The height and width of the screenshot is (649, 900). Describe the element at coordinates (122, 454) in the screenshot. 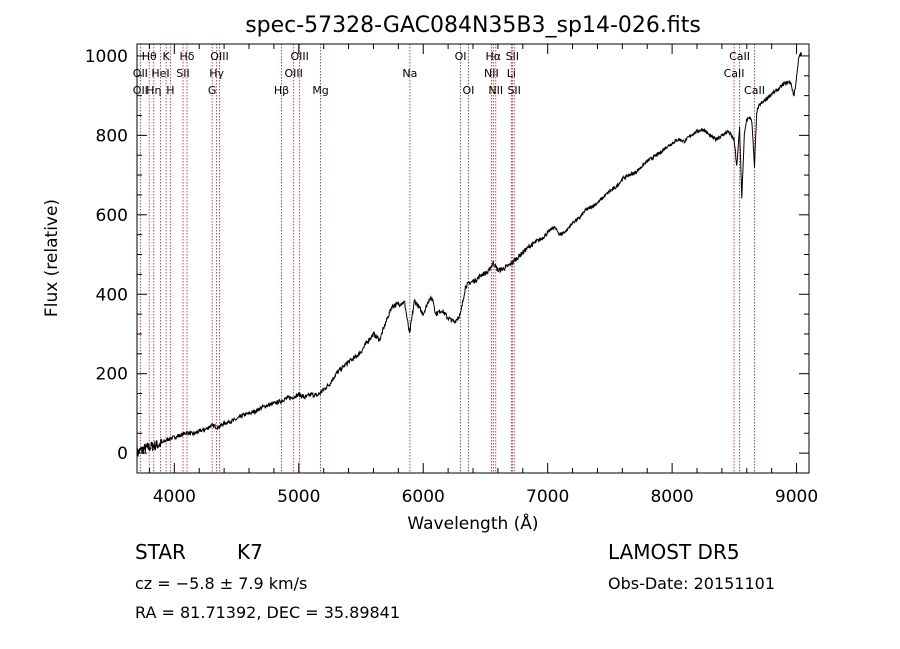

I see `y-tick-label: 0` at that location.